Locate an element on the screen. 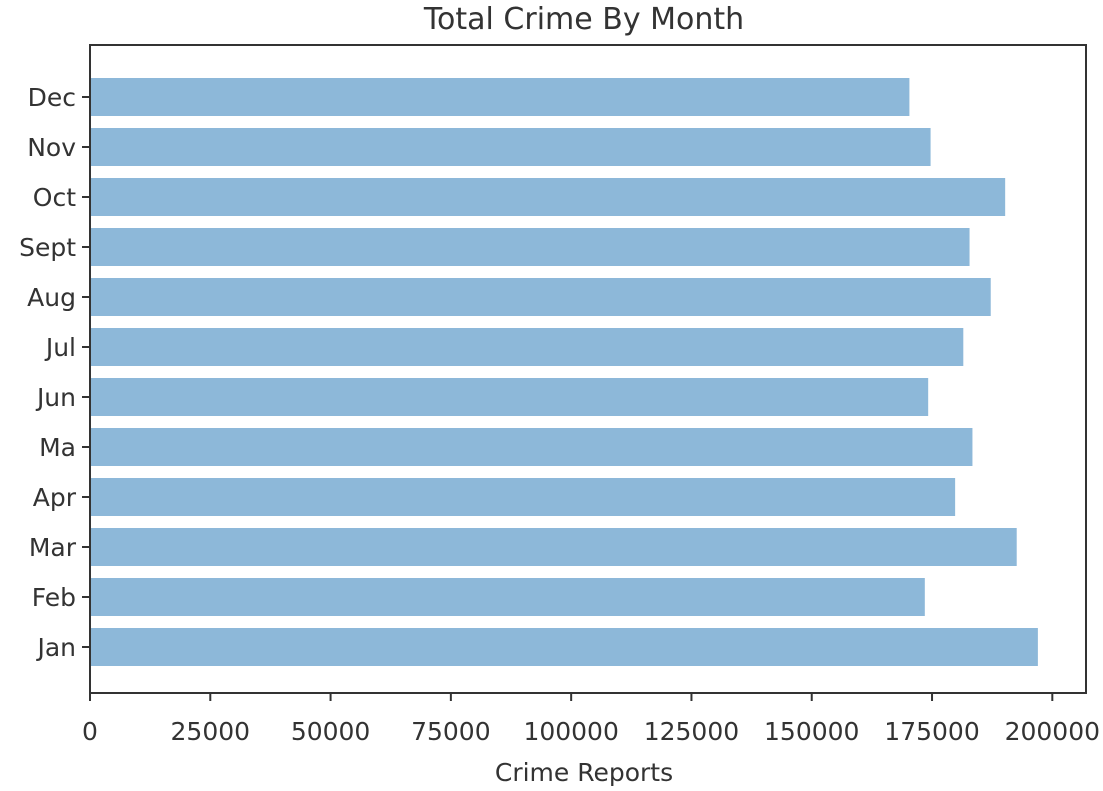 Image resolution: width=1103 pixels, height=791 pixels. y-tick-label-mar: Mar is located at coordinates (53, 547).